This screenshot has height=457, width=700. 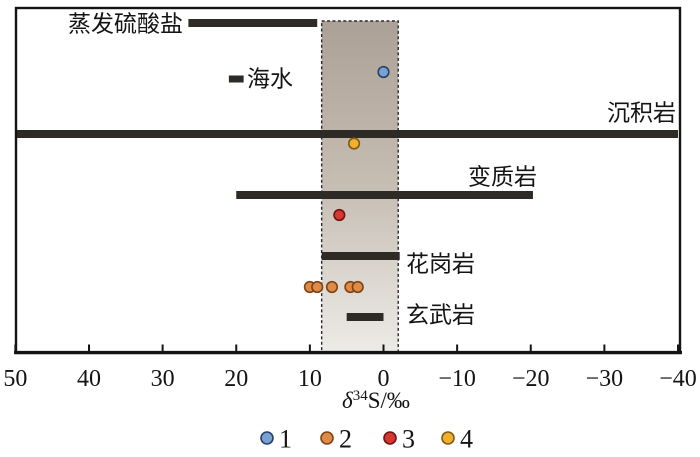 What do you see at coordinates (678, 379) in the screenshot?
I see `x-tick-label: −40` at bounding box center [678, 379].